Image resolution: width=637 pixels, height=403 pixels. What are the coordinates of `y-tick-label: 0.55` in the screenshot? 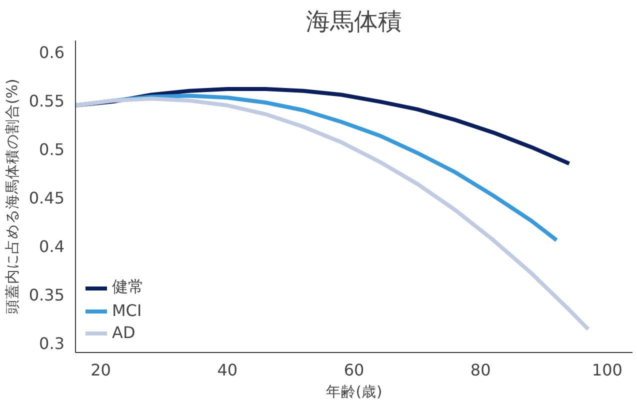 It's located at (46, 101).